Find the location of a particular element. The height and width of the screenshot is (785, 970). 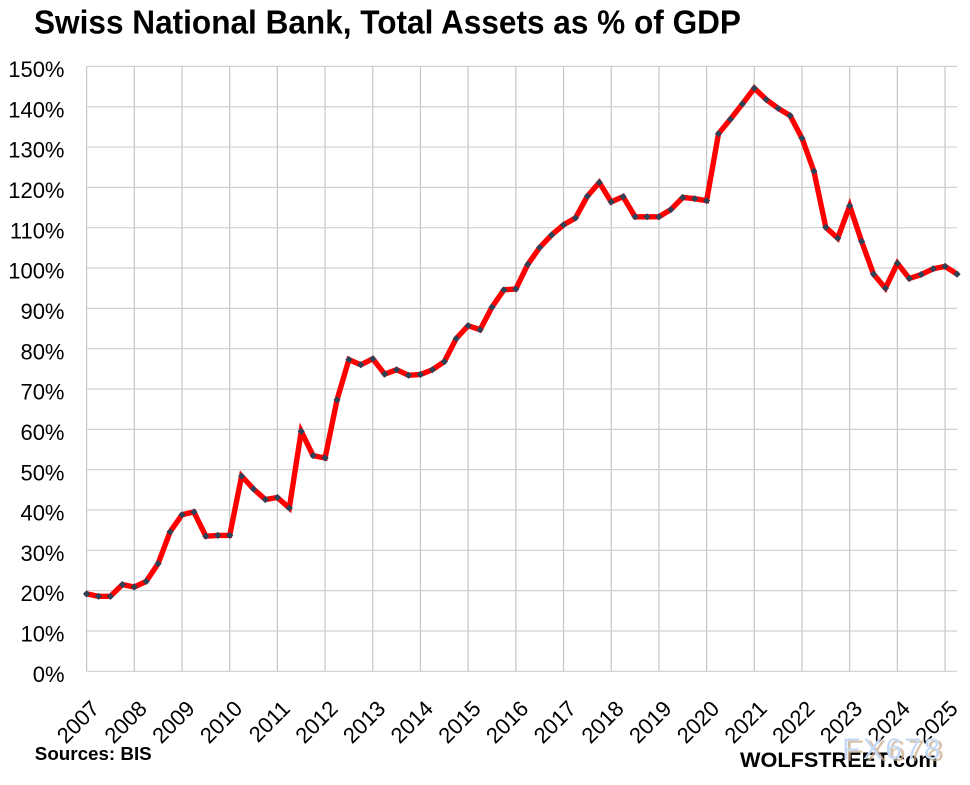

svg-text: 130% is located at coordinates (36, 150).